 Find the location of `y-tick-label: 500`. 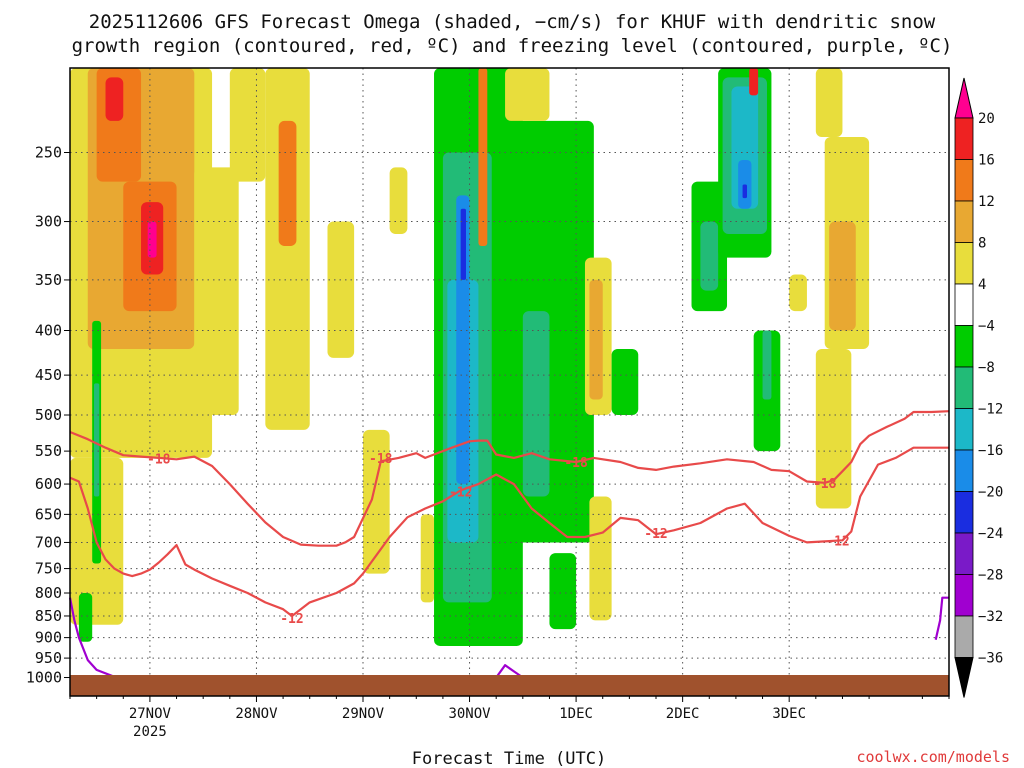

y-tick-label: 500 is located at coordinates (48, 415).